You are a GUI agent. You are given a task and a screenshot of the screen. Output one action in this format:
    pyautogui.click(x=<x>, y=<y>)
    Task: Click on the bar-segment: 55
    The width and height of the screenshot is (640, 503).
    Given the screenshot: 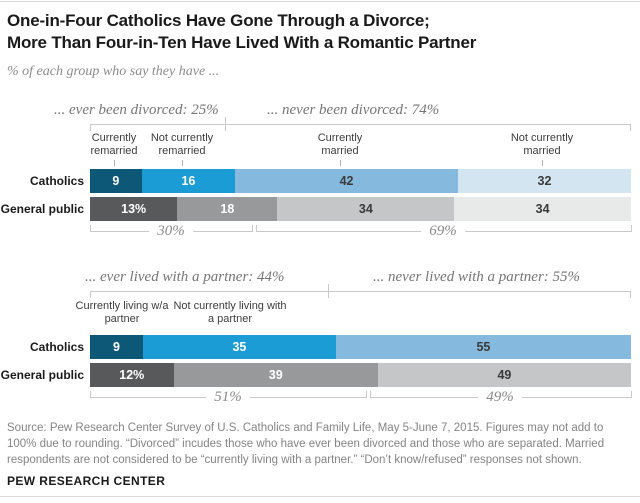 What is the action you would take?
    pyautogui.click(x=483, y=347)
    